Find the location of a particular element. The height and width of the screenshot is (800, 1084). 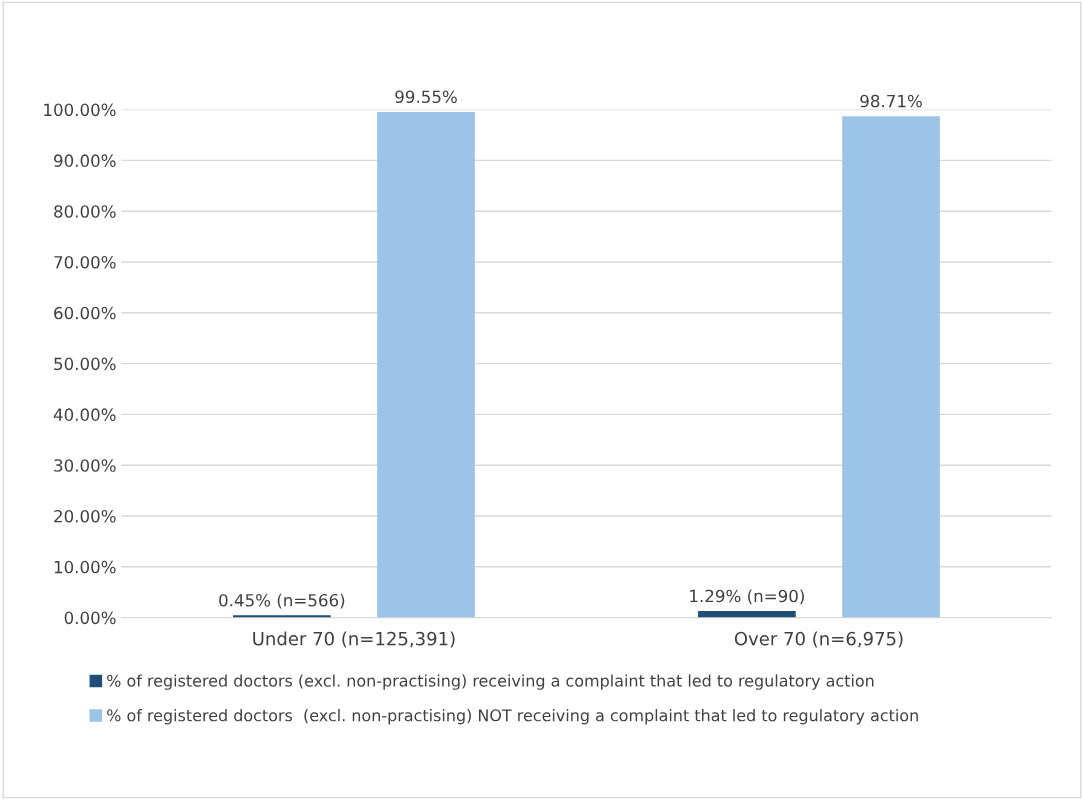

x-tick-label: Over 70 (n=6,975) is located at coordinates (818, 639).